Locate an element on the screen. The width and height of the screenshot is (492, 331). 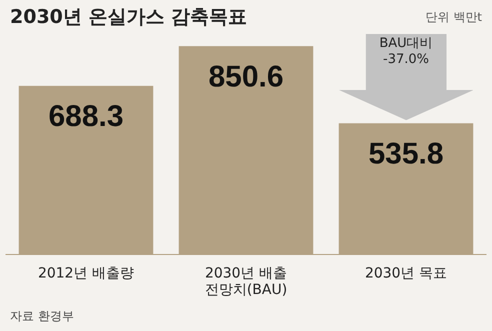
x-tick-label: 2030년 목표 is located at coordinates (406, 273).